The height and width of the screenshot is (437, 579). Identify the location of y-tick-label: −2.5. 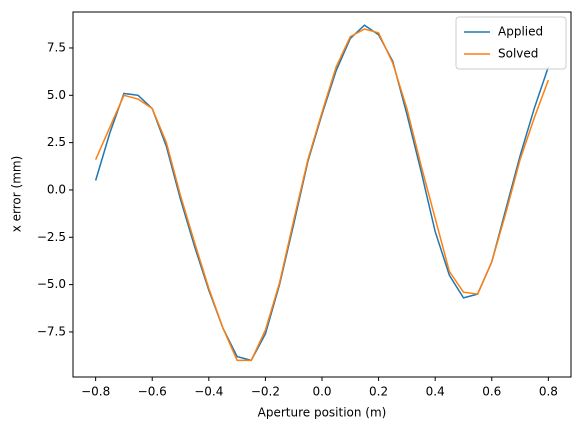
(51, 237).